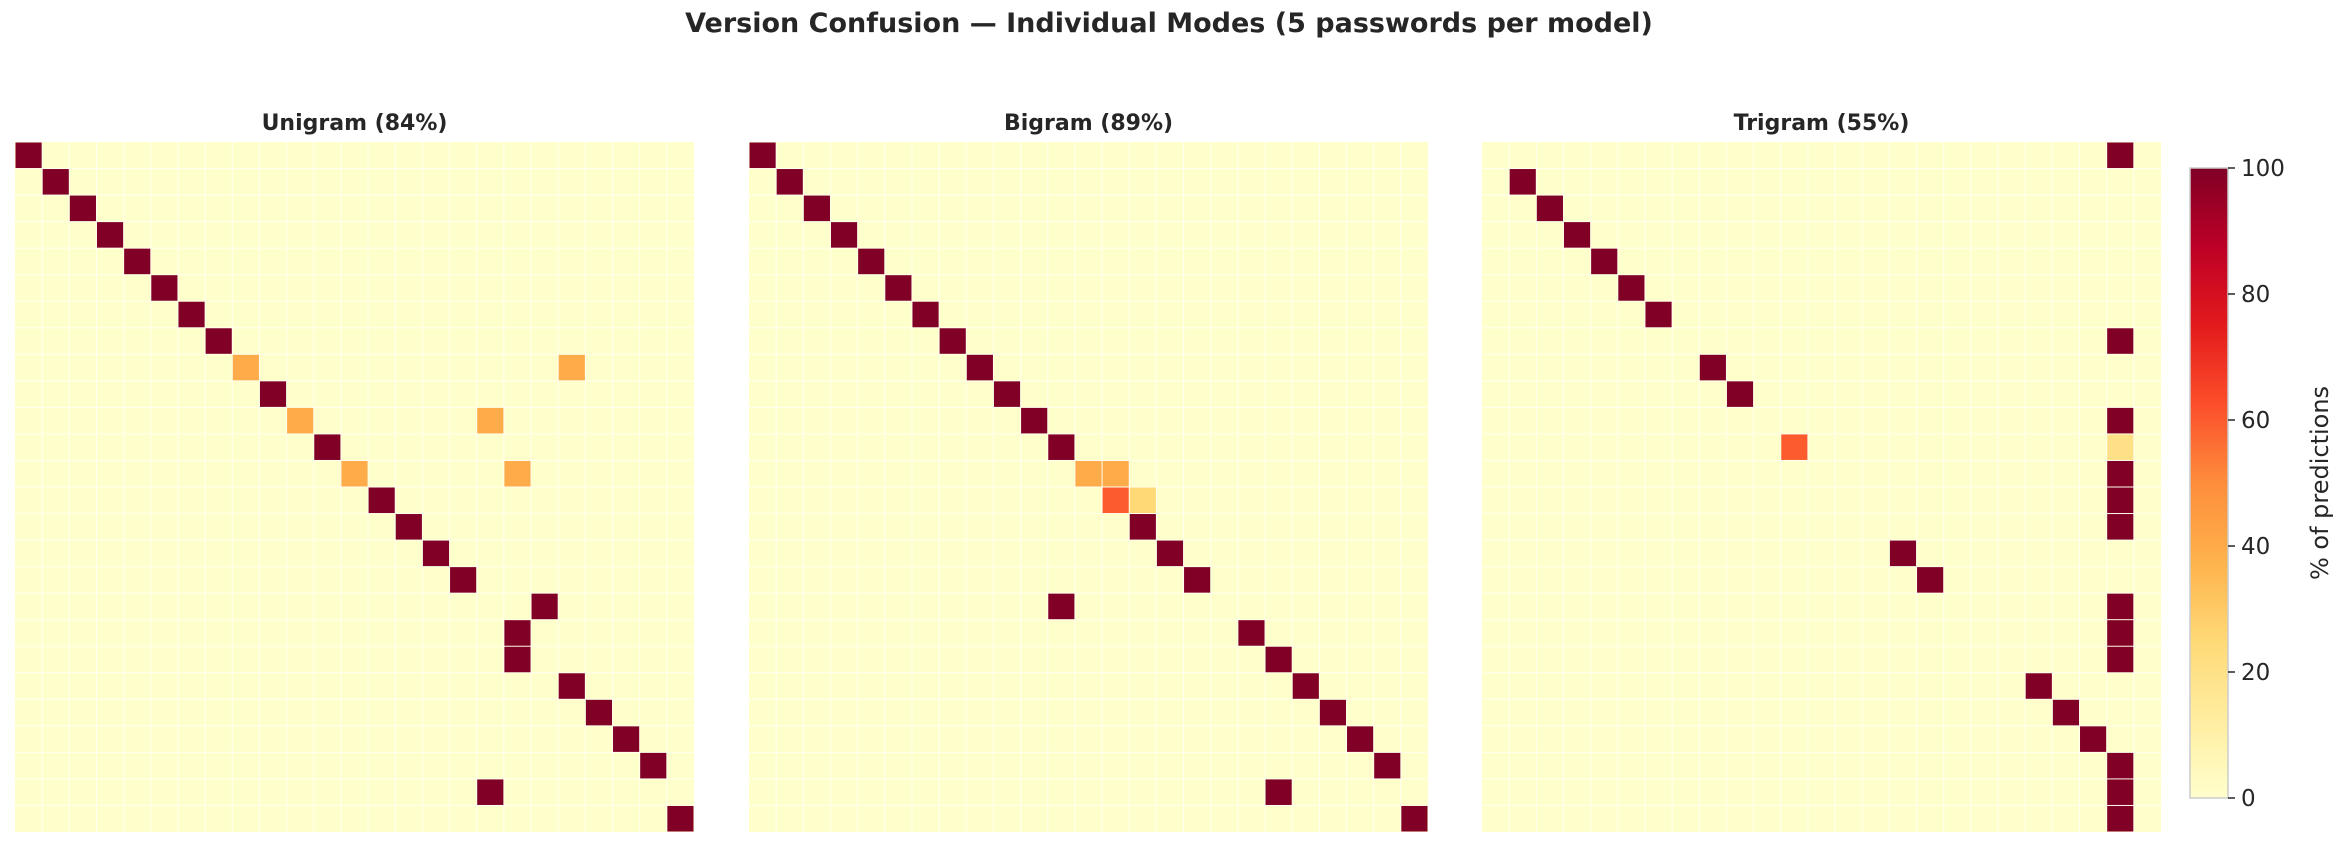  Describe the element at coordinates (2248, 799) in the screenshot. I see `colorbar-tick-label: 0` at that location.